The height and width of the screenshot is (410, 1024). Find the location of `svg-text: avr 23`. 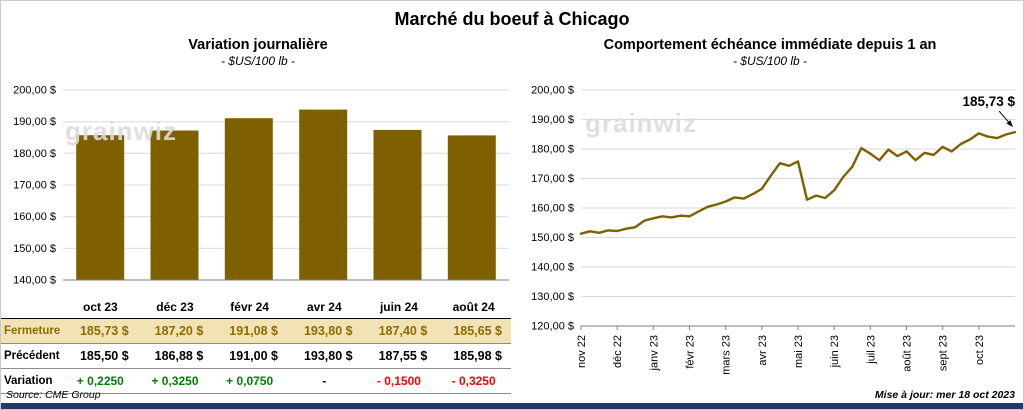

svg-text: avr 23 is located at coordinates (763, 350).